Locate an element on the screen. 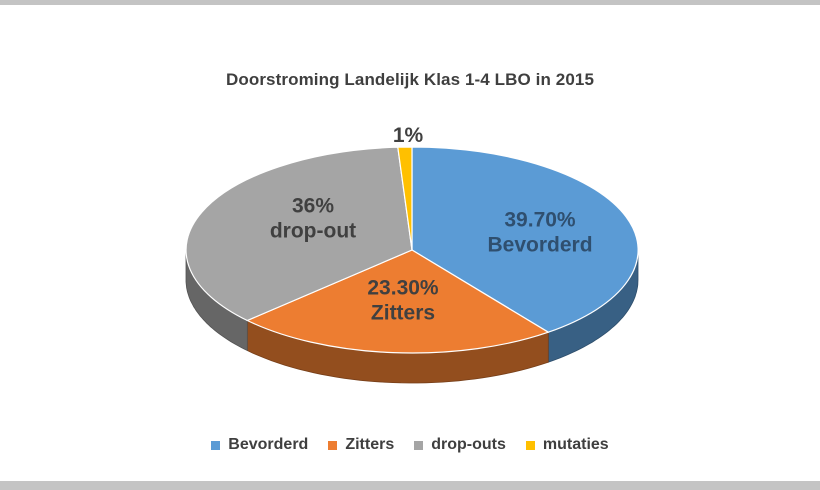 Image resolution: width=820 pixels, height=490 pixels. top-border is located at coordinates (410, 2).